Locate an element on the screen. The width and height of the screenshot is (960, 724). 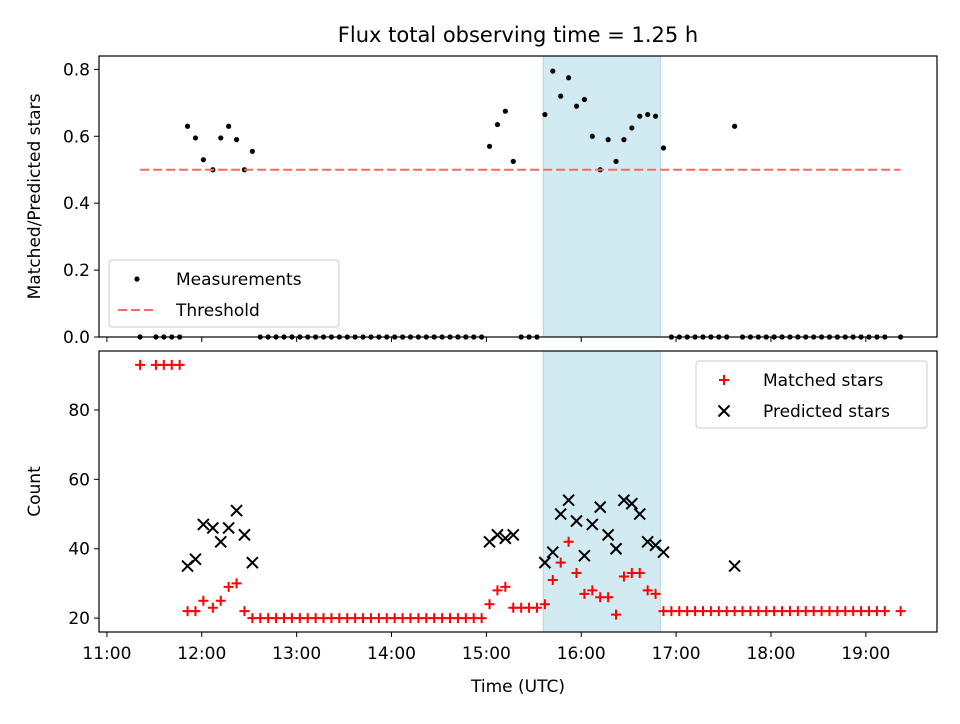
top-y-tick-label: 0.2 is located at coordinates (76, 271).